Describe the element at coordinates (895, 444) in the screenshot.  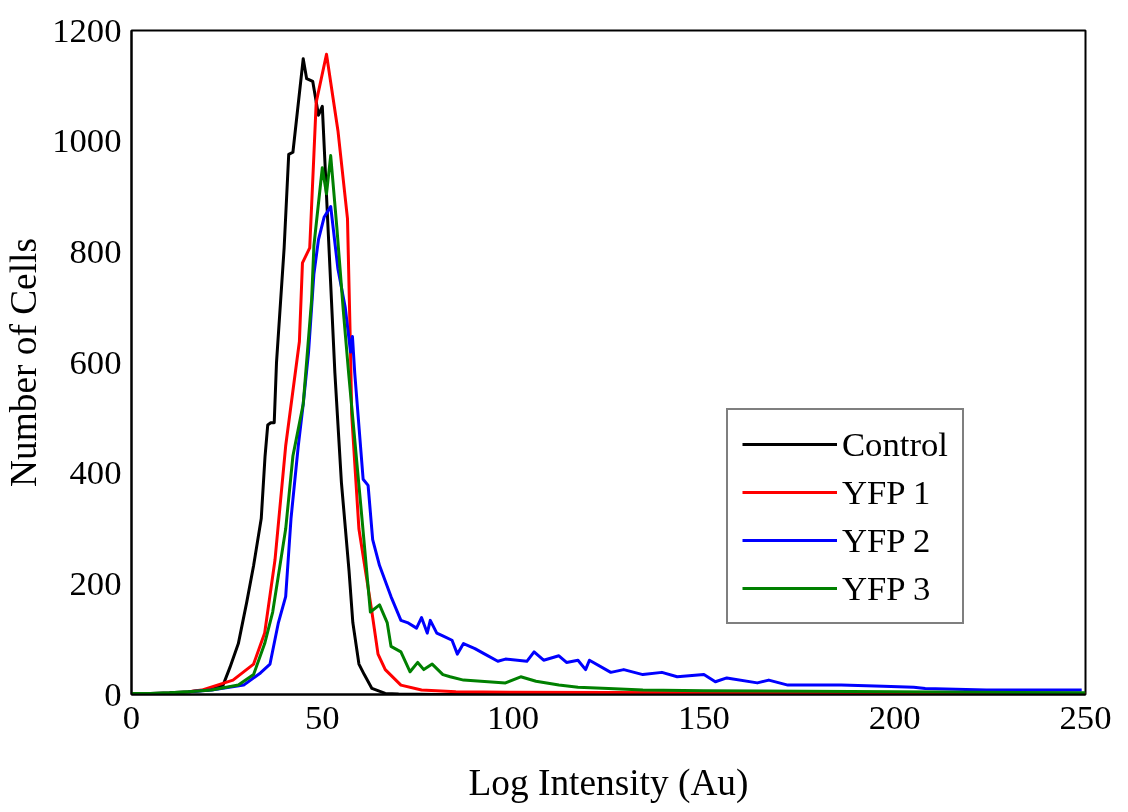
I see `legend-label: Control` at that location.